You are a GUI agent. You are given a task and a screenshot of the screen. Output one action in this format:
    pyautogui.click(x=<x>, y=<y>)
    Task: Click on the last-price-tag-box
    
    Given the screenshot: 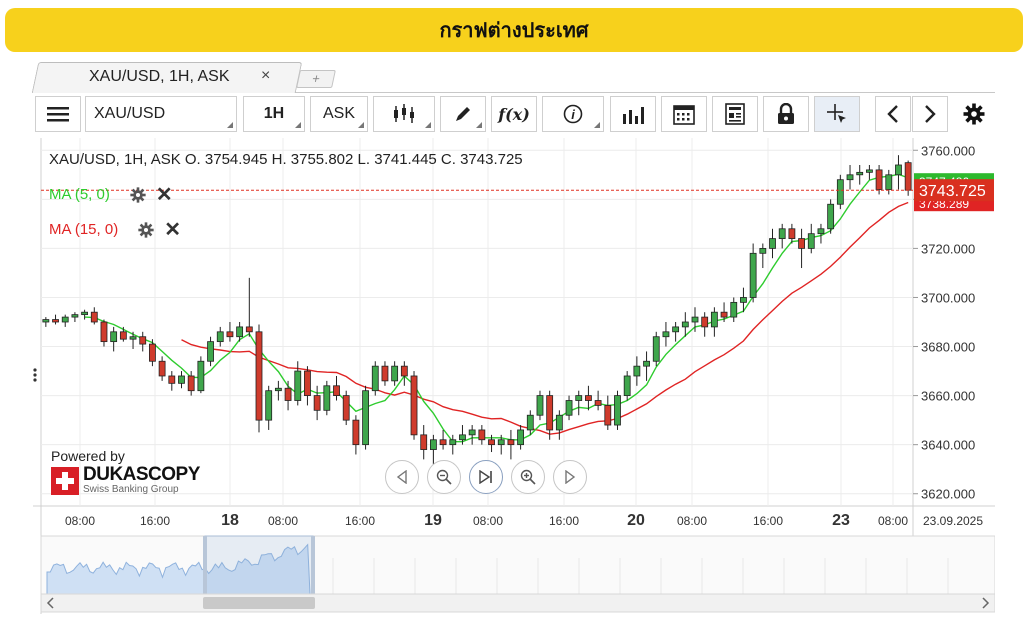 What is the action you would take?
    pyautogui.click(x=954, y=190)
    